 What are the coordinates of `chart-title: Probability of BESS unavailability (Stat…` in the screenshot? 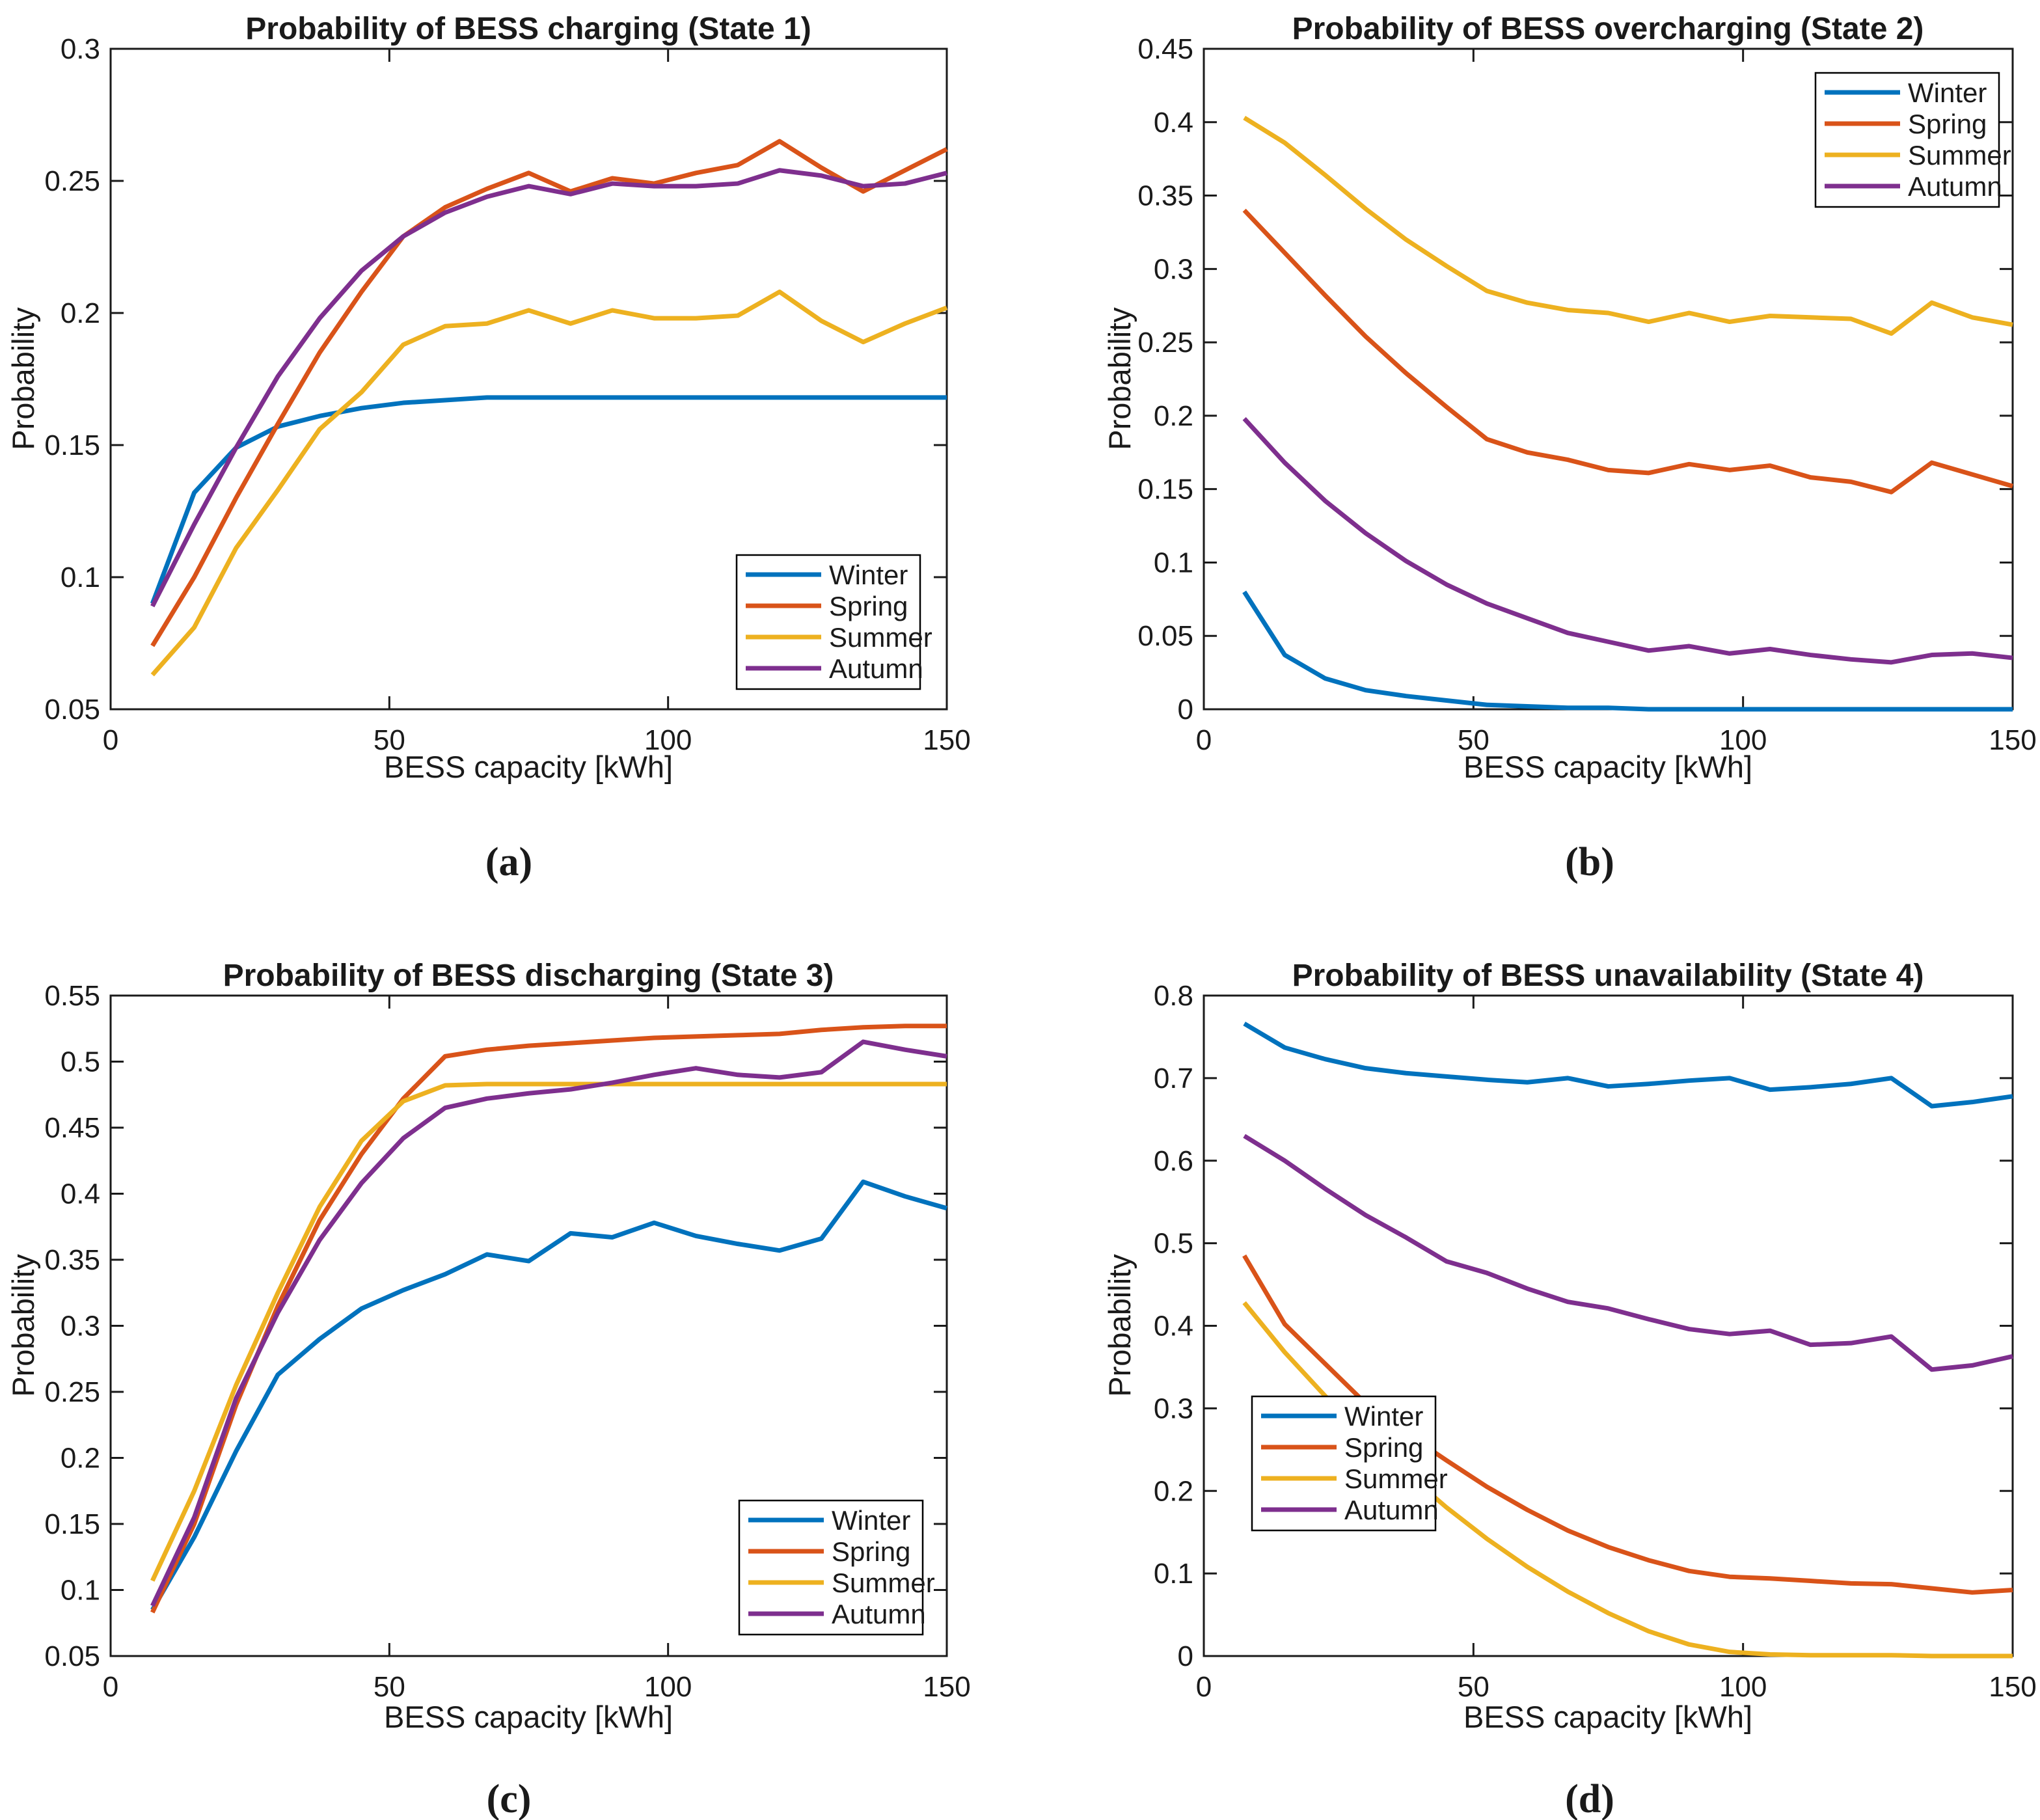 It's located at (1608, 975).